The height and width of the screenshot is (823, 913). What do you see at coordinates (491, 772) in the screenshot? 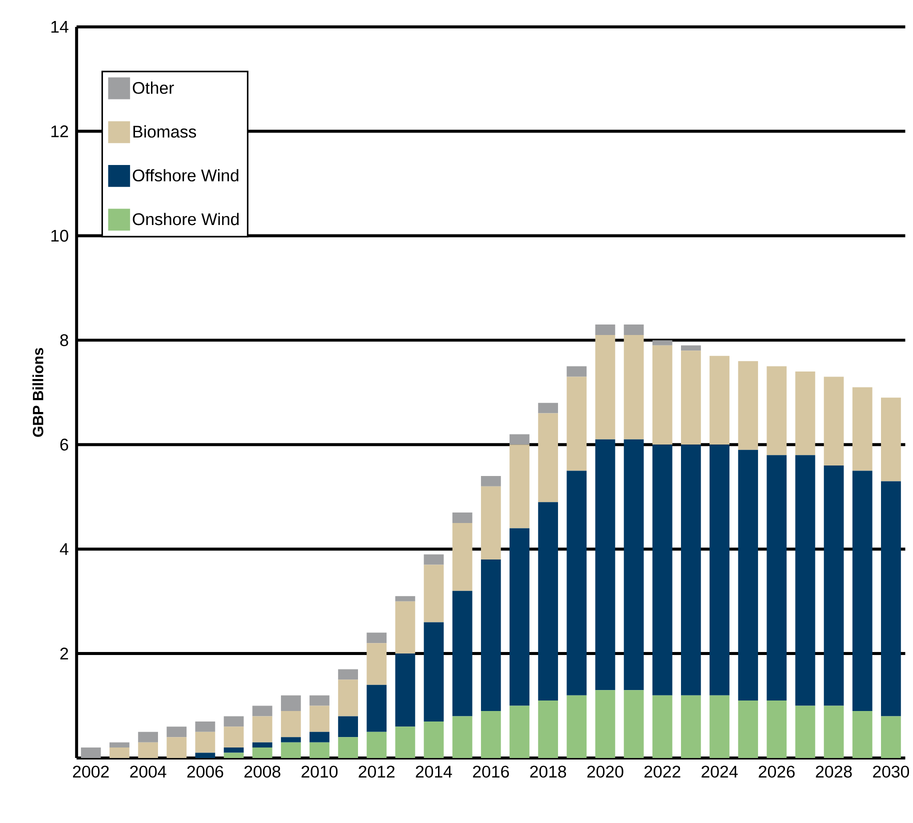
I see `x-tick-label: 2016` at bounding box center [491, 772].